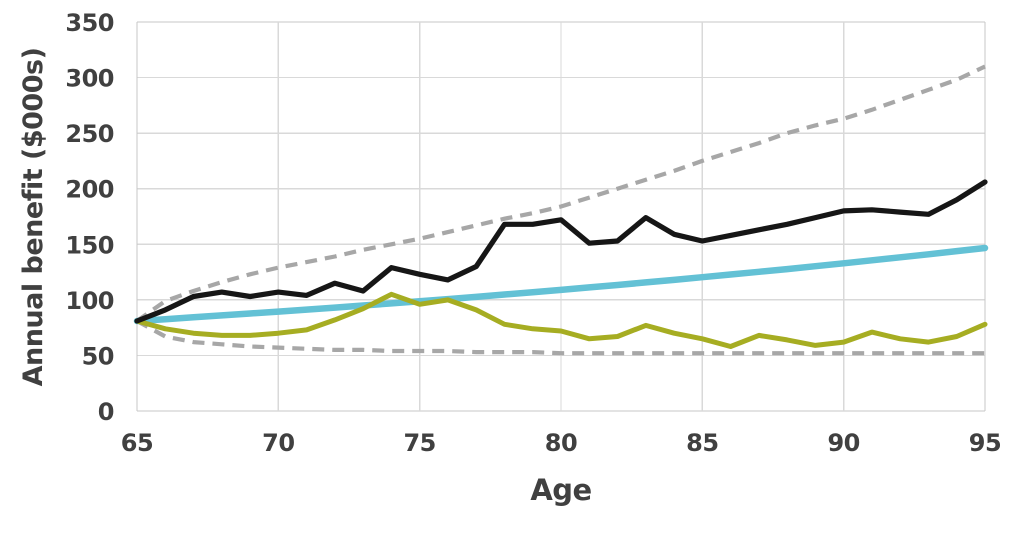  I want to click on x-tick-label: 70, so click(278, 443).